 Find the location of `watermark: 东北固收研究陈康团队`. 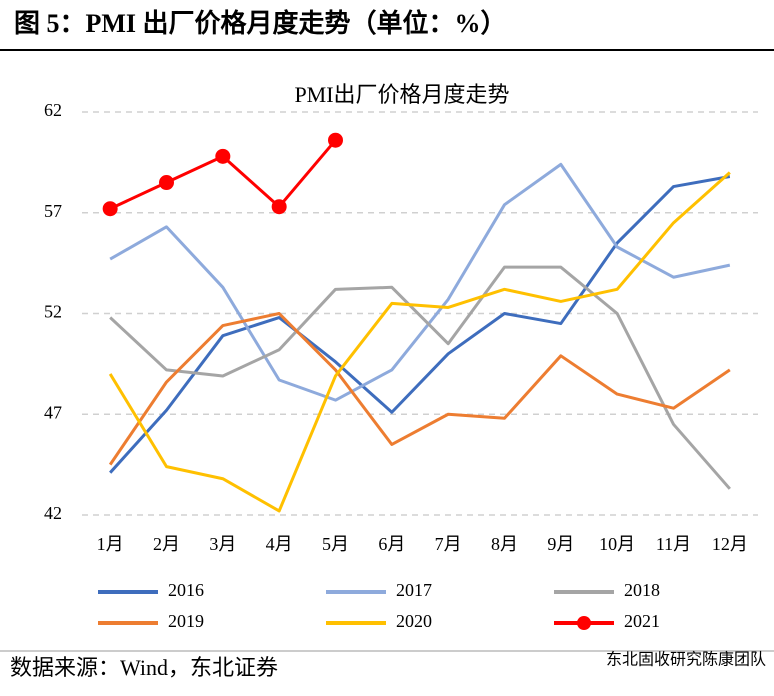

watermark: 东北固收研究陈康团队 is located at coordinates (686, 659).